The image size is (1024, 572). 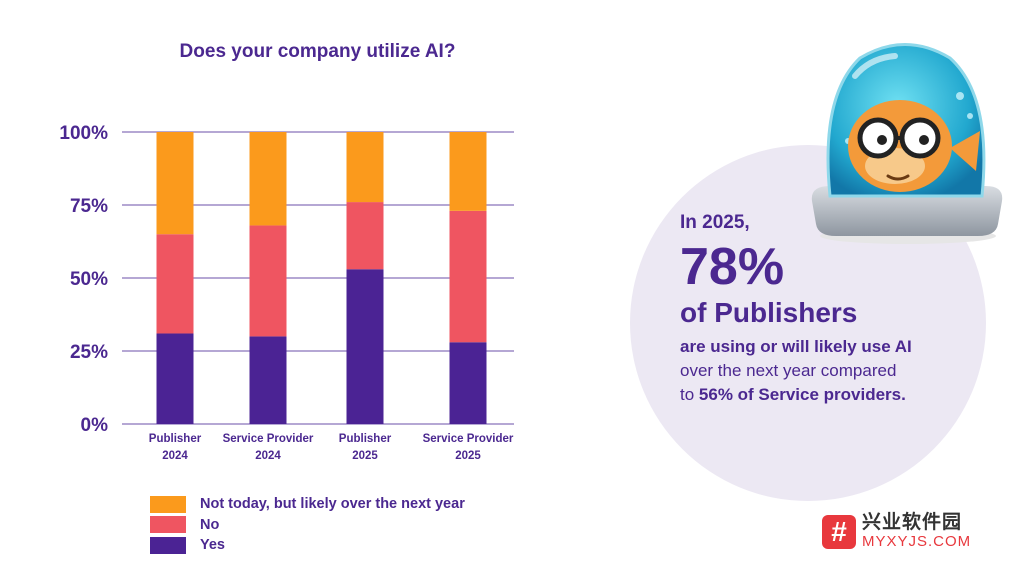 I want to click on fish-in-jar-icon, so click(x=905, y=143).